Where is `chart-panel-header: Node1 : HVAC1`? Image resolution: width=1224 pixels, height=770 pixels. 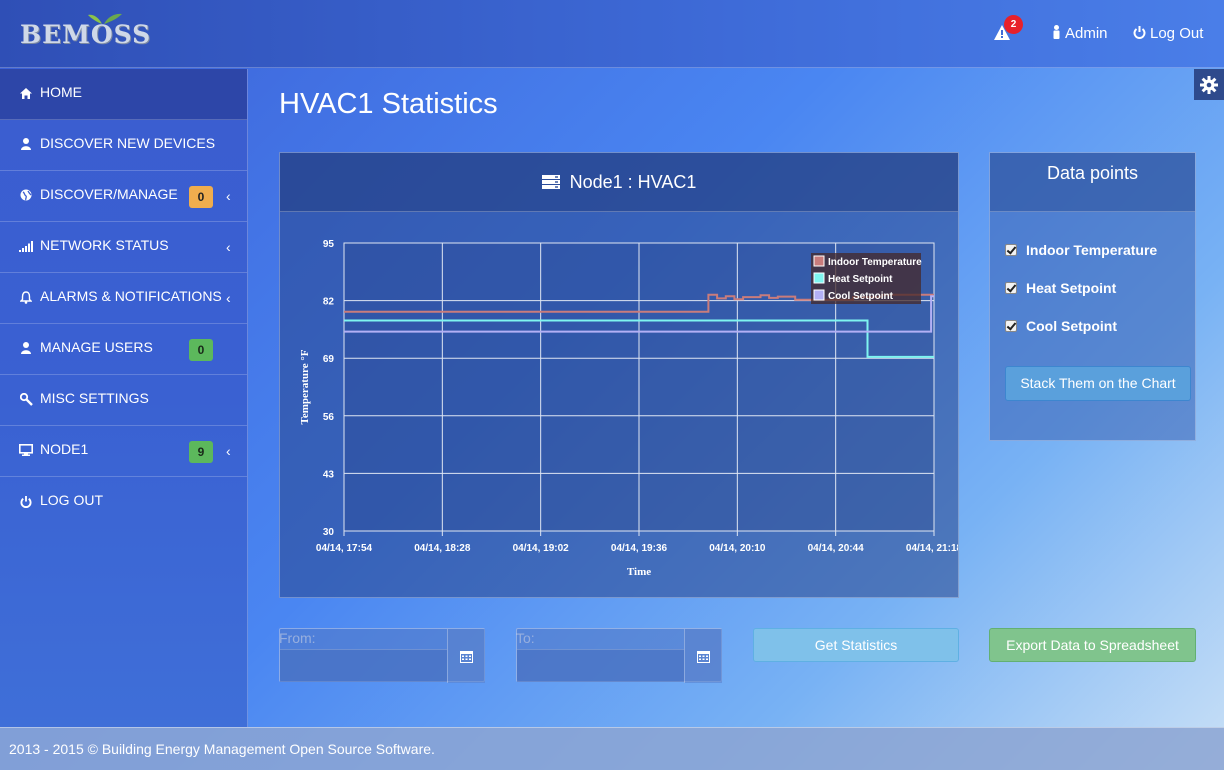 chart-panel-header: Node1 : HVAC1 is located at coordinates (619, 182).